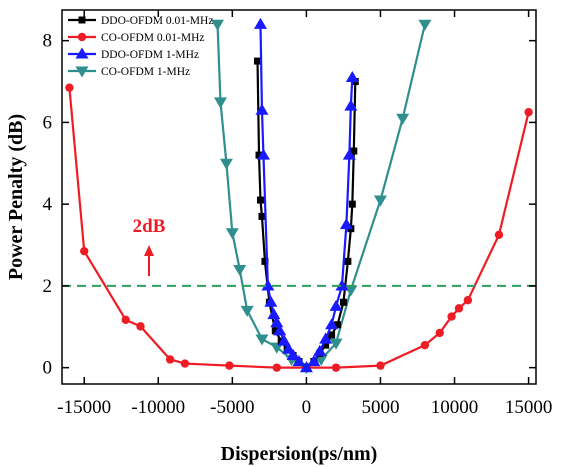 The image size is (566, 467). I want to click on legend-item: CO-OFDM 1-MHz, so click(129, 72).